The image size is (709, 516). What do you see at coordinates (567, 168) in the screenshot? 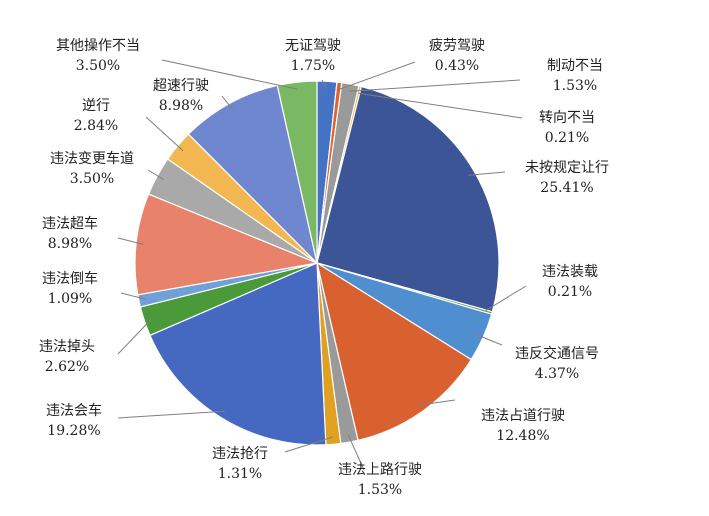
I see `slice-name-label-4: 未按规定让行` at bounding box center [567, 168].